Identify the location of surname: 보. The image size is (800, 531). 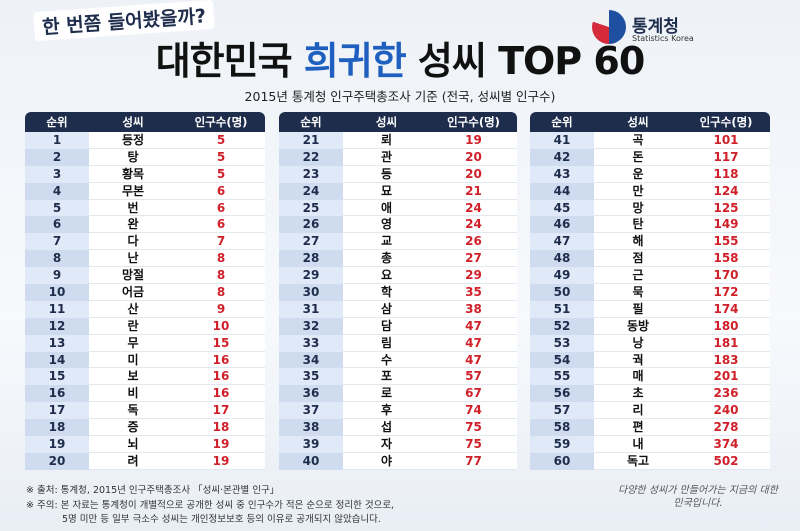
(133, 376).